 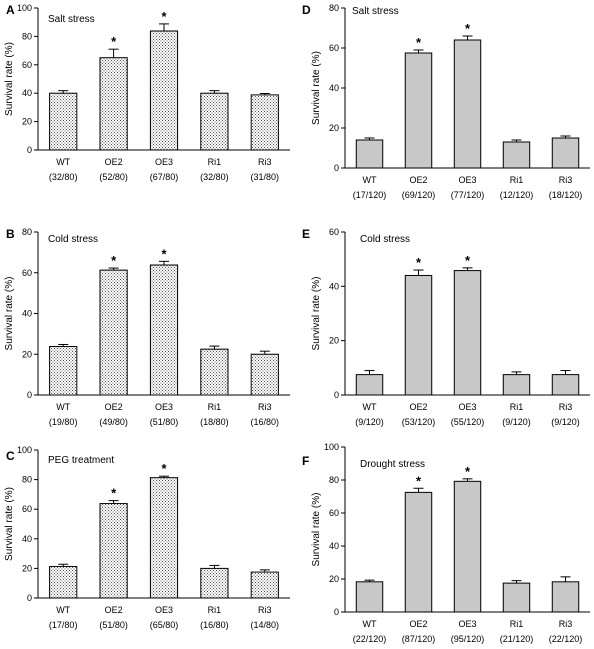 I want to click on count-label: (19/80), so click(x=63, y=422).